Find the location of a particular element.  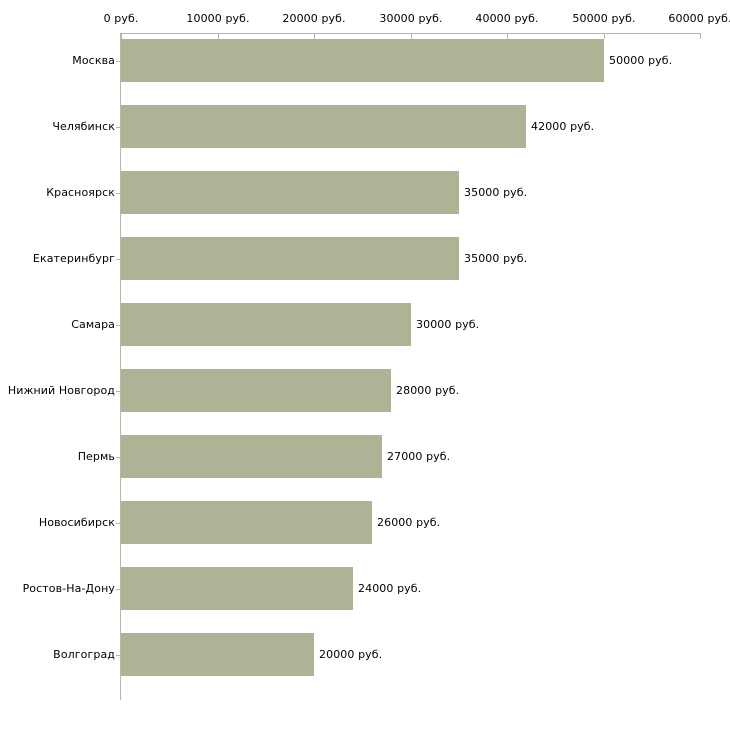

x-axis-tick-label: 50000 руб. is located at coordinates (604, 18).